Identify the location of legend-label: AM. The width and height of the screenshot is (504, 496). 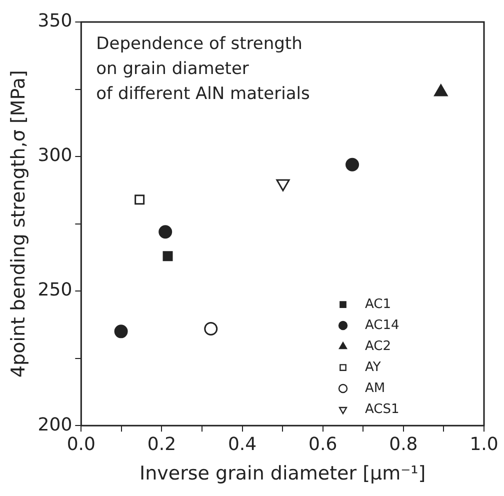
(375, 388).